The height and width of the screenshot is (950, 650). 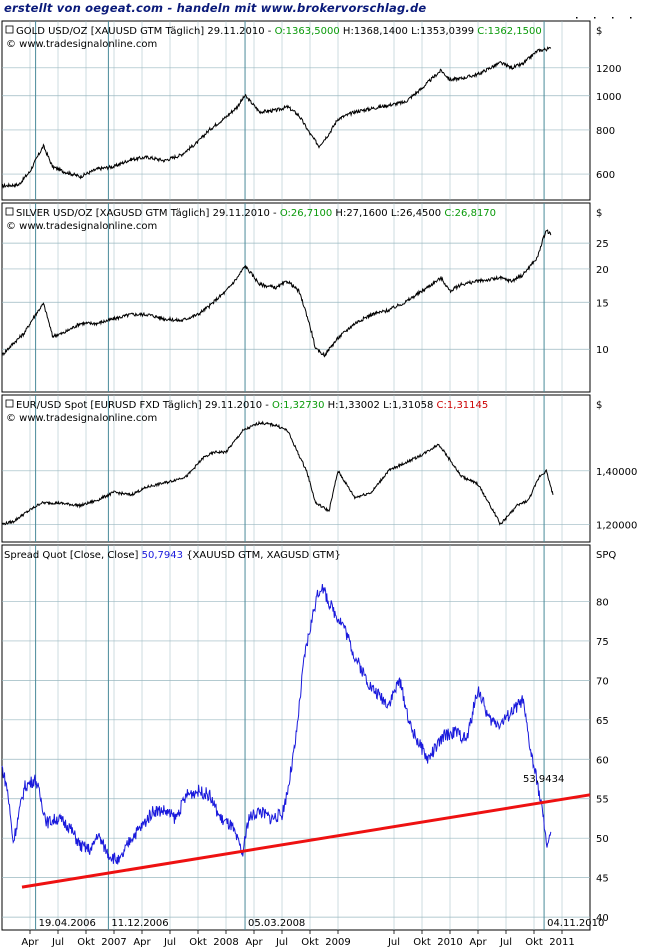 What do you see at coordinates (616, 472) in the screenshot?
I see `y-tick-eurusd: 1,40000` at bounding box center [616, 472].